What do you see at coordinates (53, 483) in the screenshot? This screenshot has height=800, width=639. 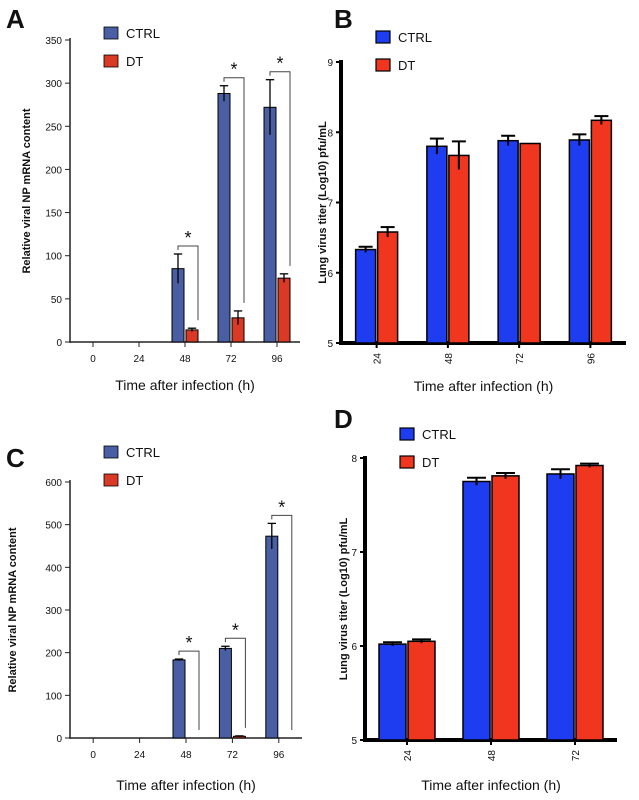 I see `y-tick-label: 600` at bounding box center [53, 483].